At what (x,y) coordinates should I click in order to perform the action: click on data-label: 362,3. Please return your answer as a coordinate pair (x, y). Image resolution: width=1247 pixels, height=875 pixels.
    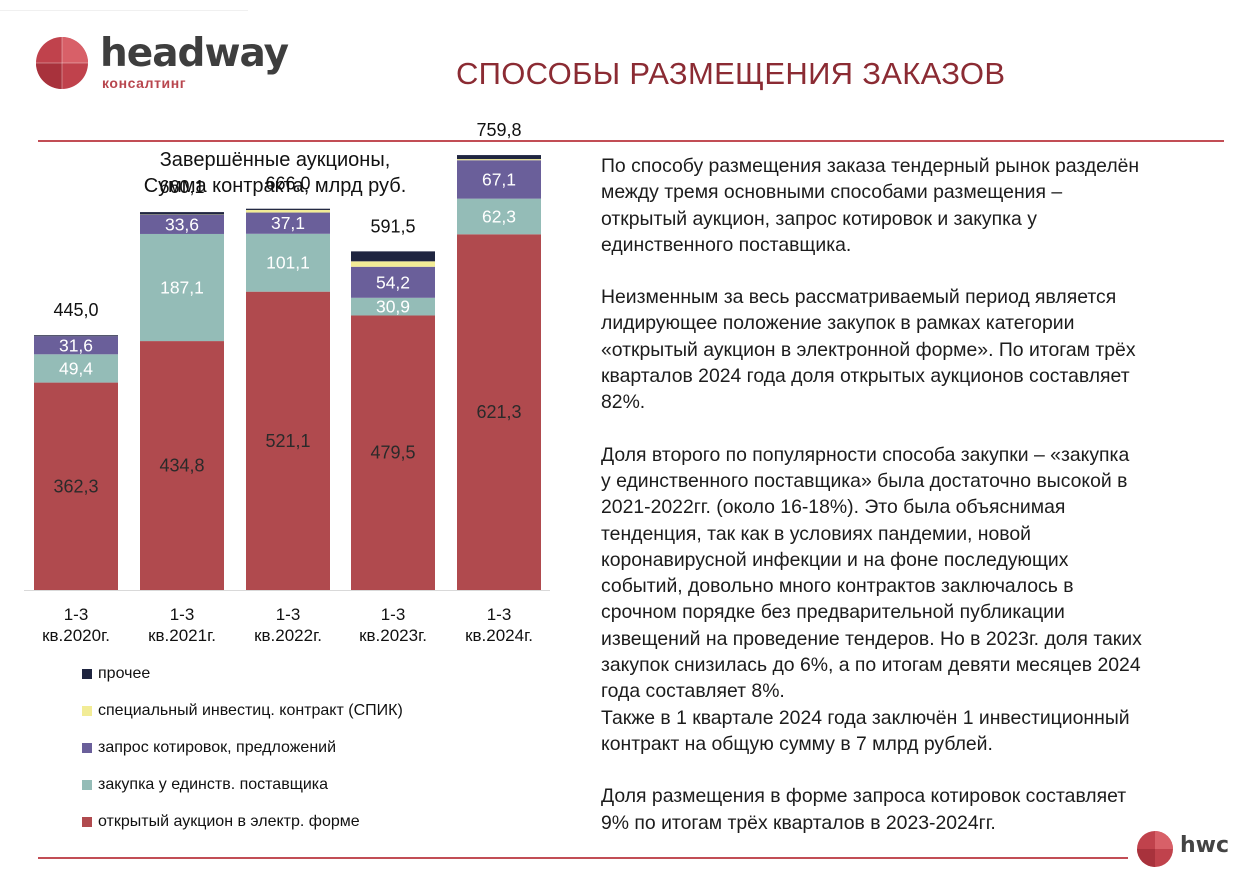
    Looking at the image, I should click on (75, 486).